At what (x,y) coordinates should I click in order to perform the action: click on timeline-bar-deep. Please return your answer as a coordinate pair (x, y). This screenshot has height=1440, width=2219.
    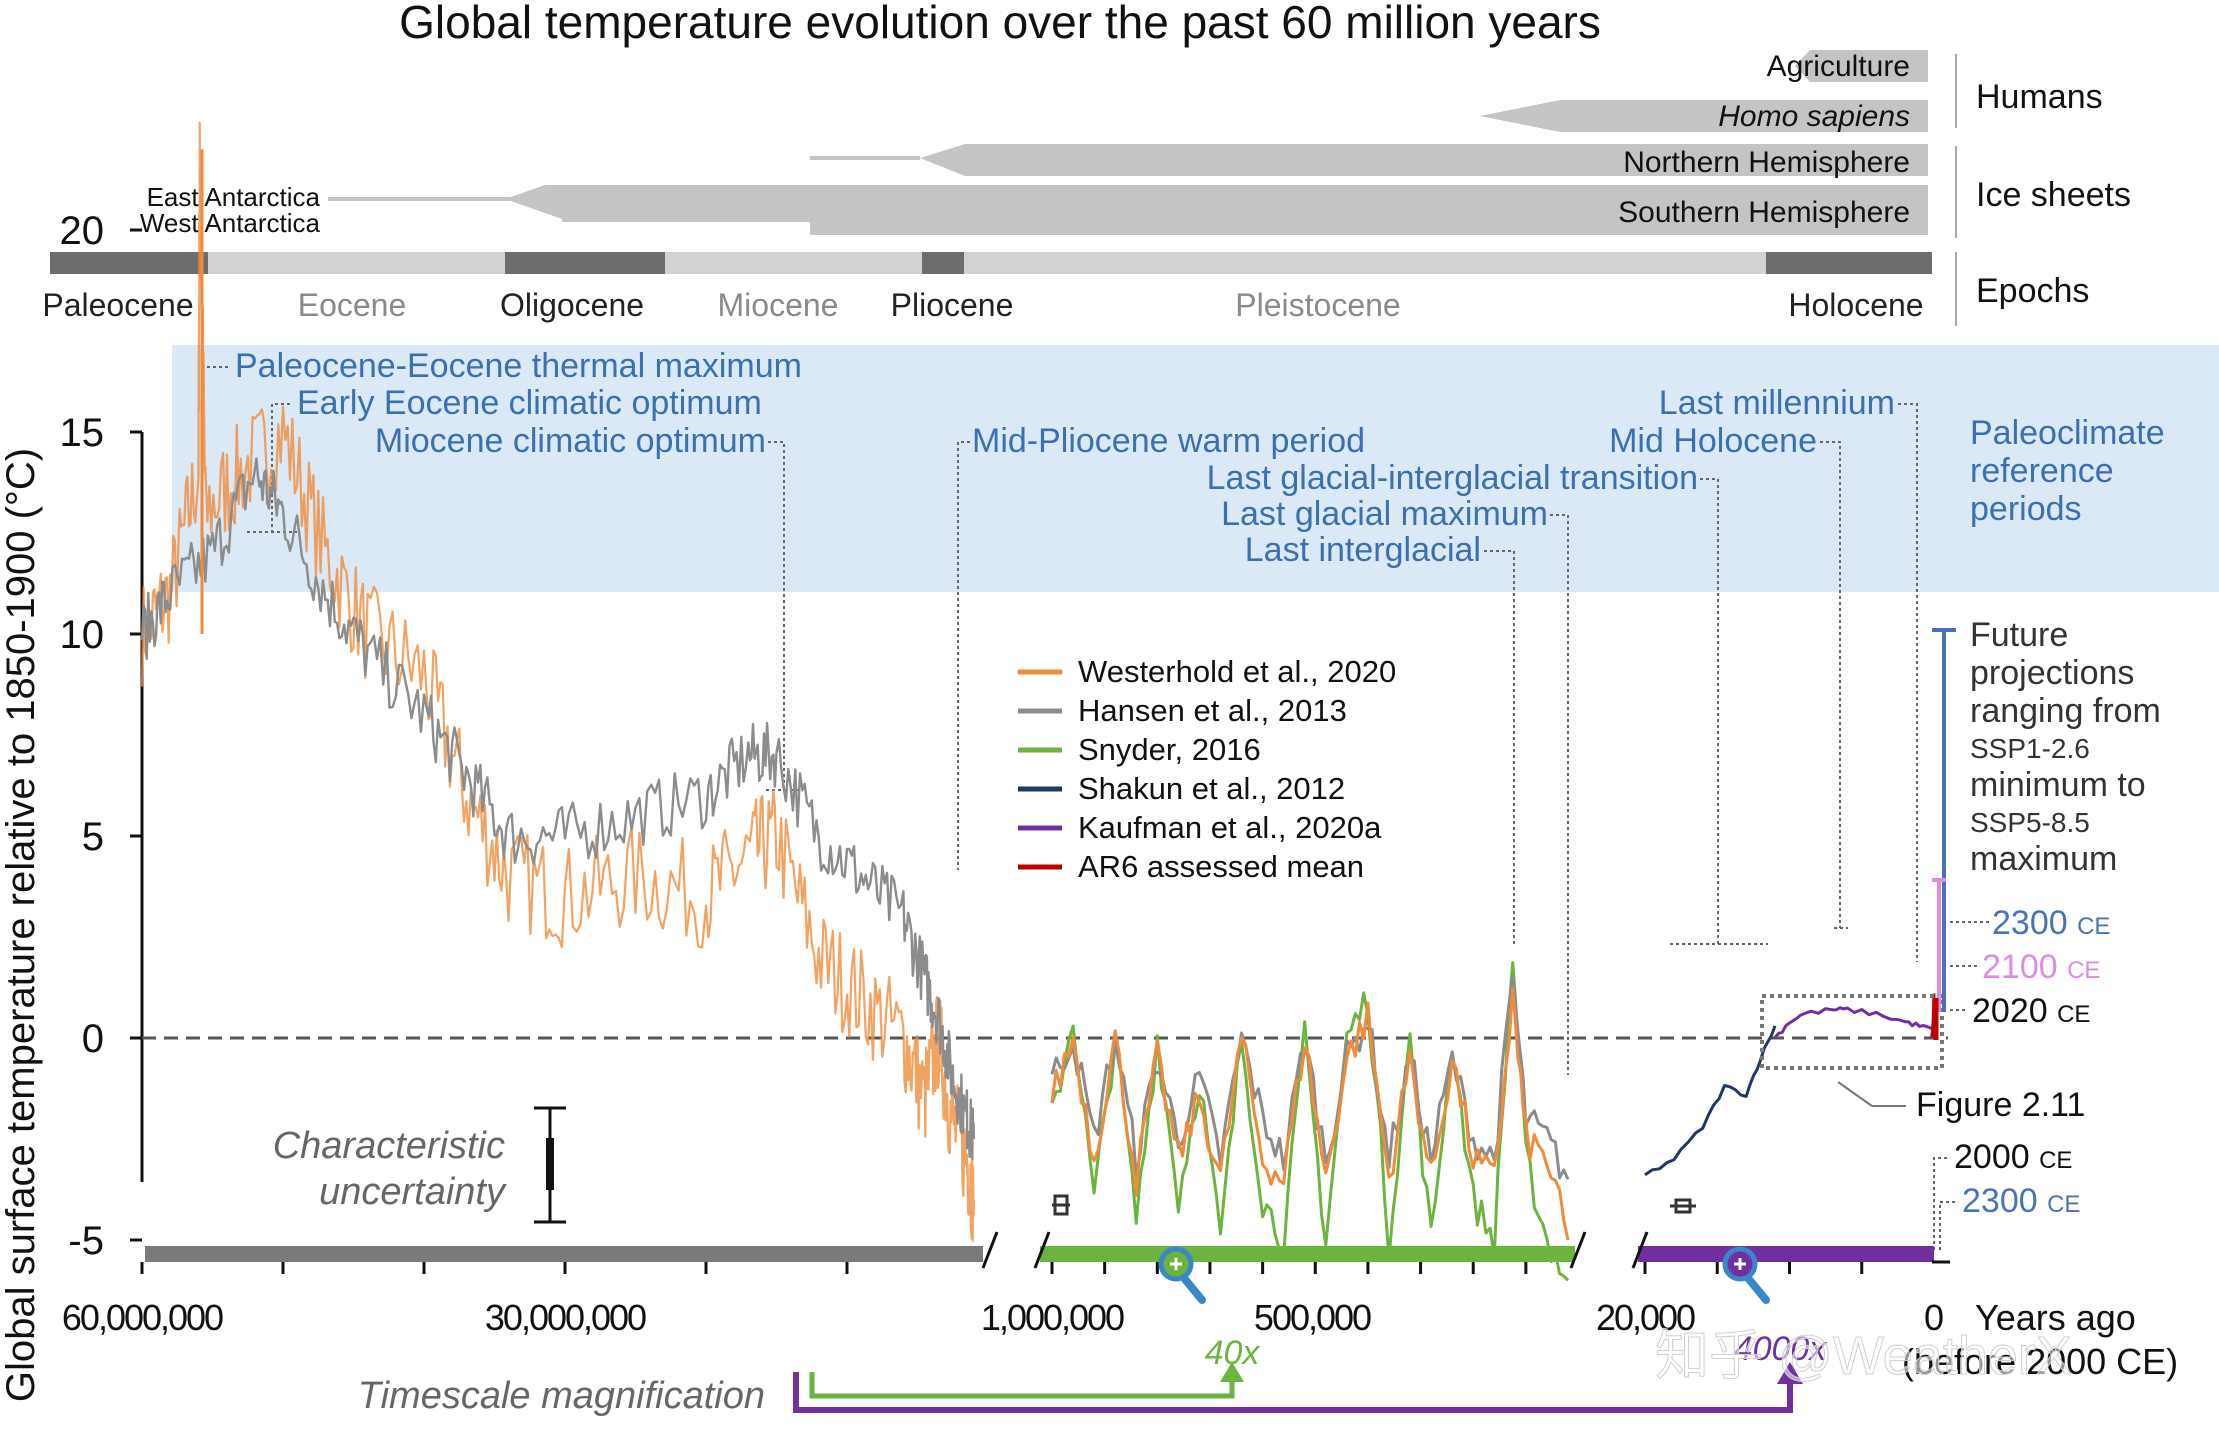
    Looking at the image, I should click on (564, 1254).